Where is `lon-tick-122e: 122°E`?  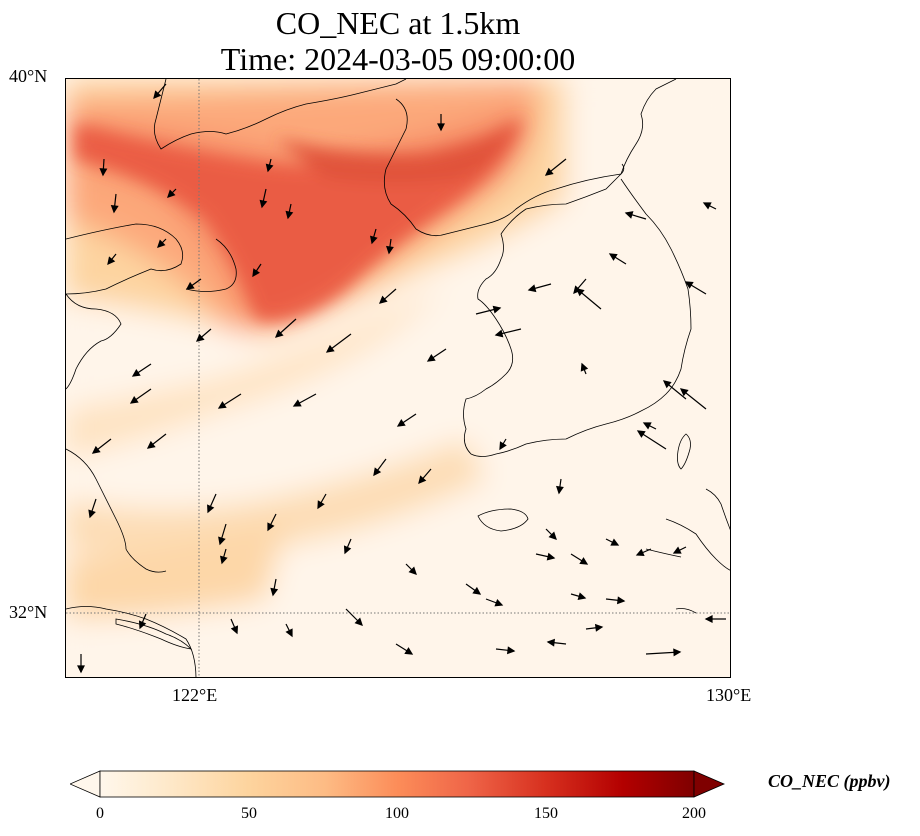 lon-tick-122e: 122°E is located at coordinates (195, 695).